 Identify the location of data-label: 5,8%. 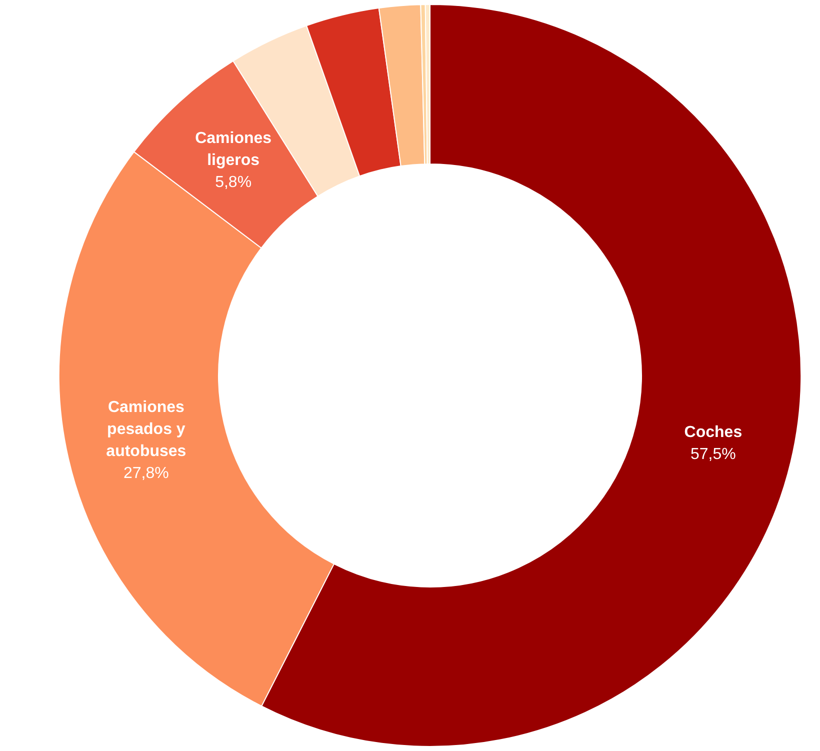
(233, 183).